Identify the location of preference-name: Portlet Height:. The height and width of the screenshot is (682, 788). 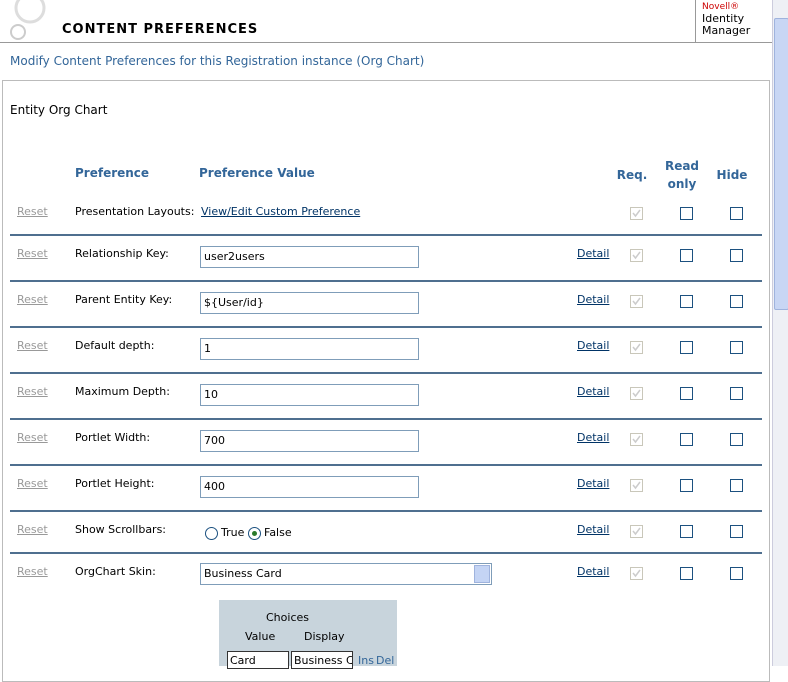
(115, 483).